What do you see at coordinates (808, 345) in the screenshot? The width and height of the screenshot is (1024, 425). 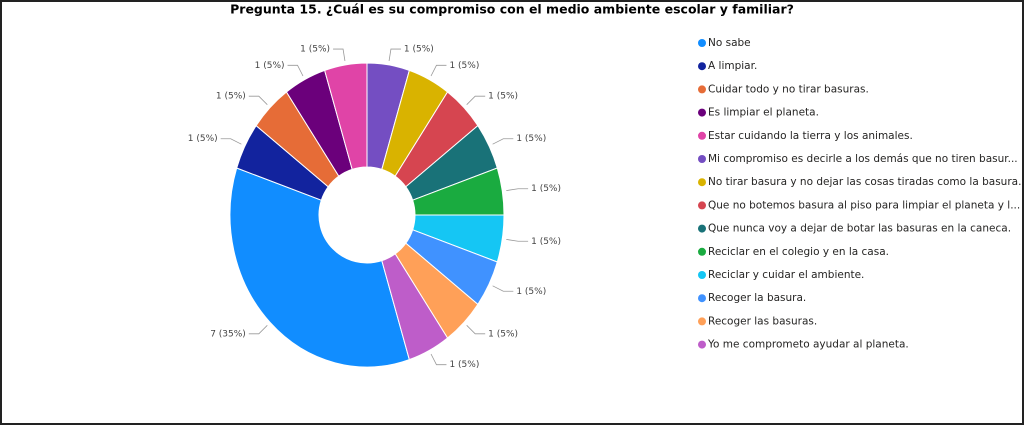 I see `legend-label: Yo me comprometo ayudar al planeta.` at bounding box center [808, 345].